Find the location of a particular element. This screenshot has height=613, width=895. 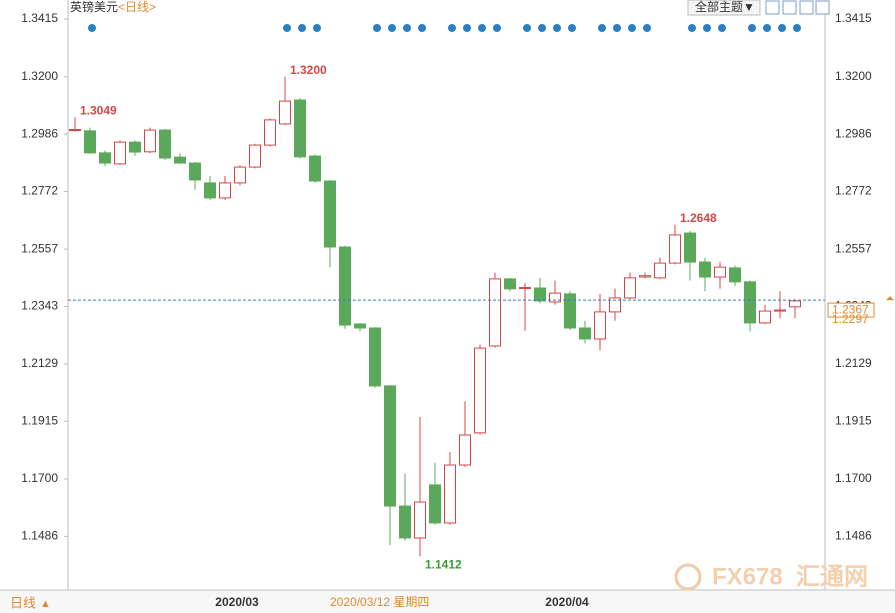

y2-tick-label: 1.2772 is located at coordinates (853, 191).